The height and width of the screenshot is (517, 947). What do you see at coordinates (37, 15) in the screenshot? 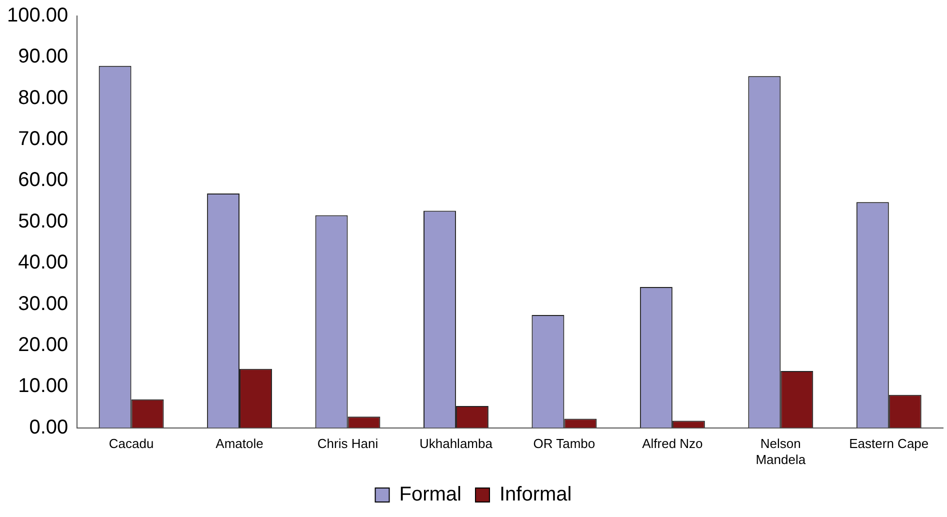
I see `y-tick-label: 100.00` at bounding box center [37, 15].